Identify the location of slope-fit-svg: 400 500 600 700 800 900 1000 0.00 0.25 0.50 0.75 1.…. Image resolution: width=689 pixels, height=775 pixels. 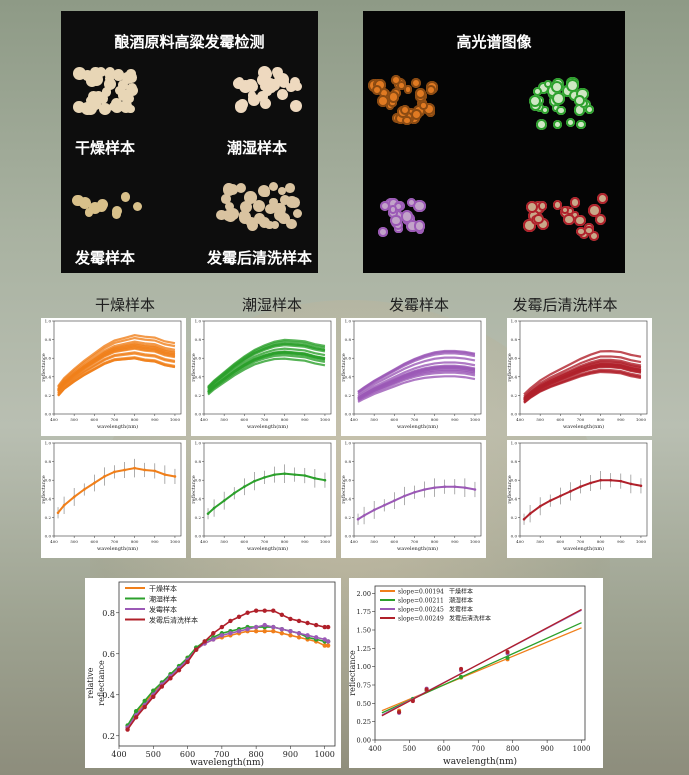
(465, 676).